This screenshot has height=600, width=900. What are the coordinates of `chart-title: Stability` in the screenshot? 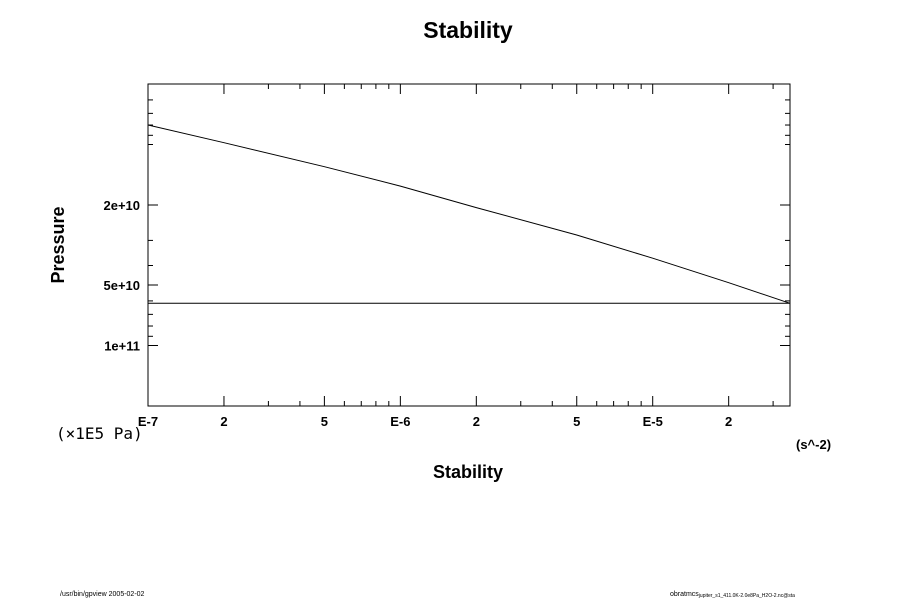 It's located at (468, 30).